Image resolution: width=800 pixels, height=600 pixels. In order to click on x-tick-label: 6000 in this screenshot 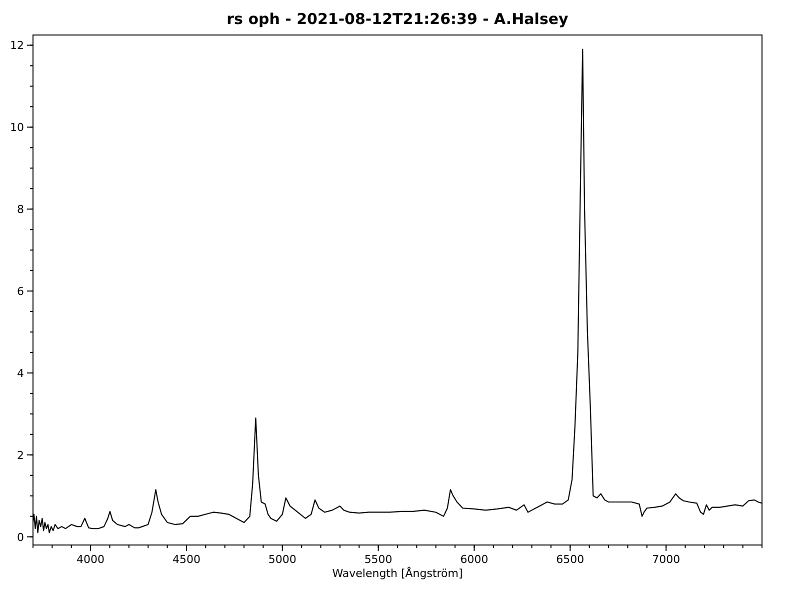, I will do `click(474, 559)`.